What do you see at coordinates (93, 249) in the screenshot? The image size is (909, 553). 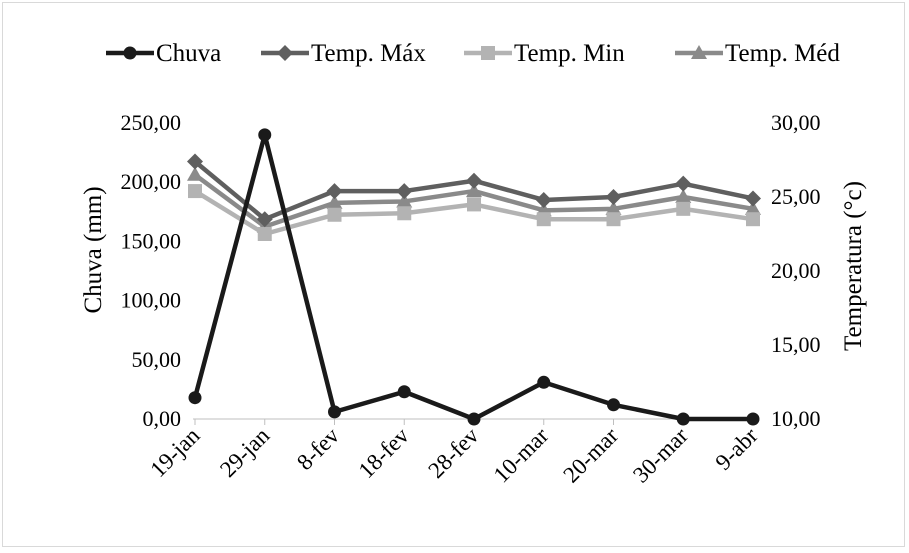 I see `y-axis-left-label: Chuva (mm)` at bounding box center [93, 249].